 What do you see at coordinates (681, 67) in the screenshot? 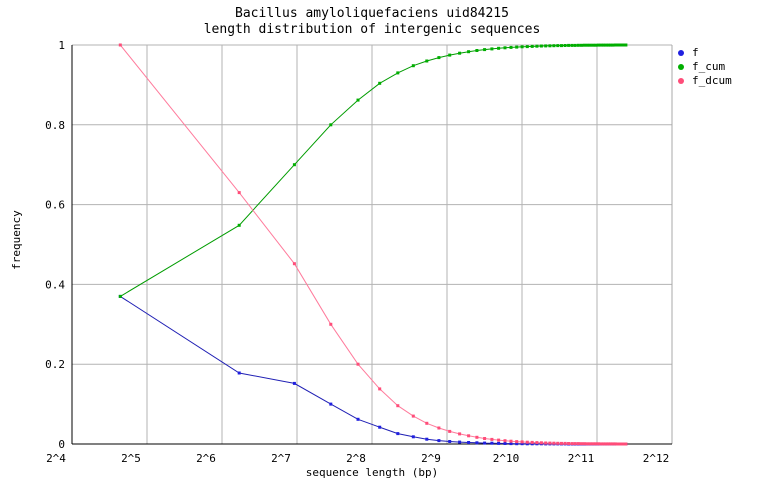
I see `legend-marker-f_cum-icon` at bounding box center [681, 67].